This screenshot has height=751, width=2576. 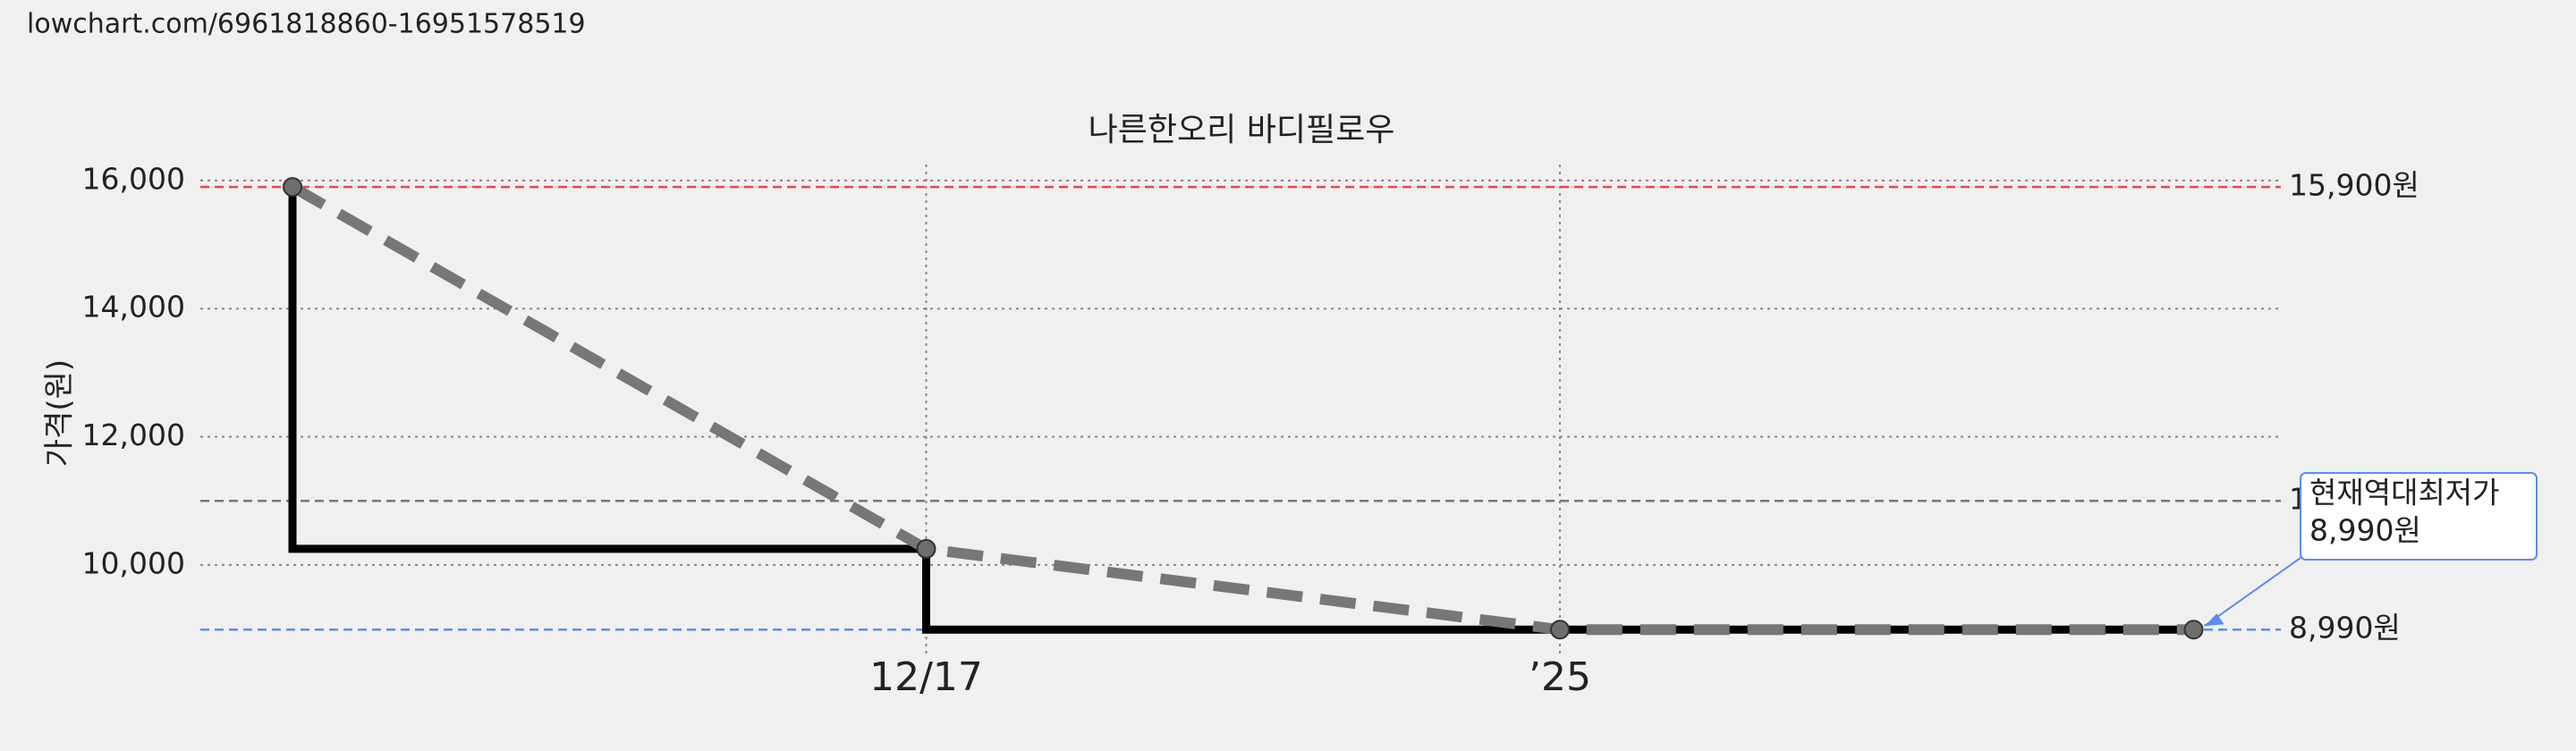 I want to click on annotation-box, so click(x=2419, y=516).